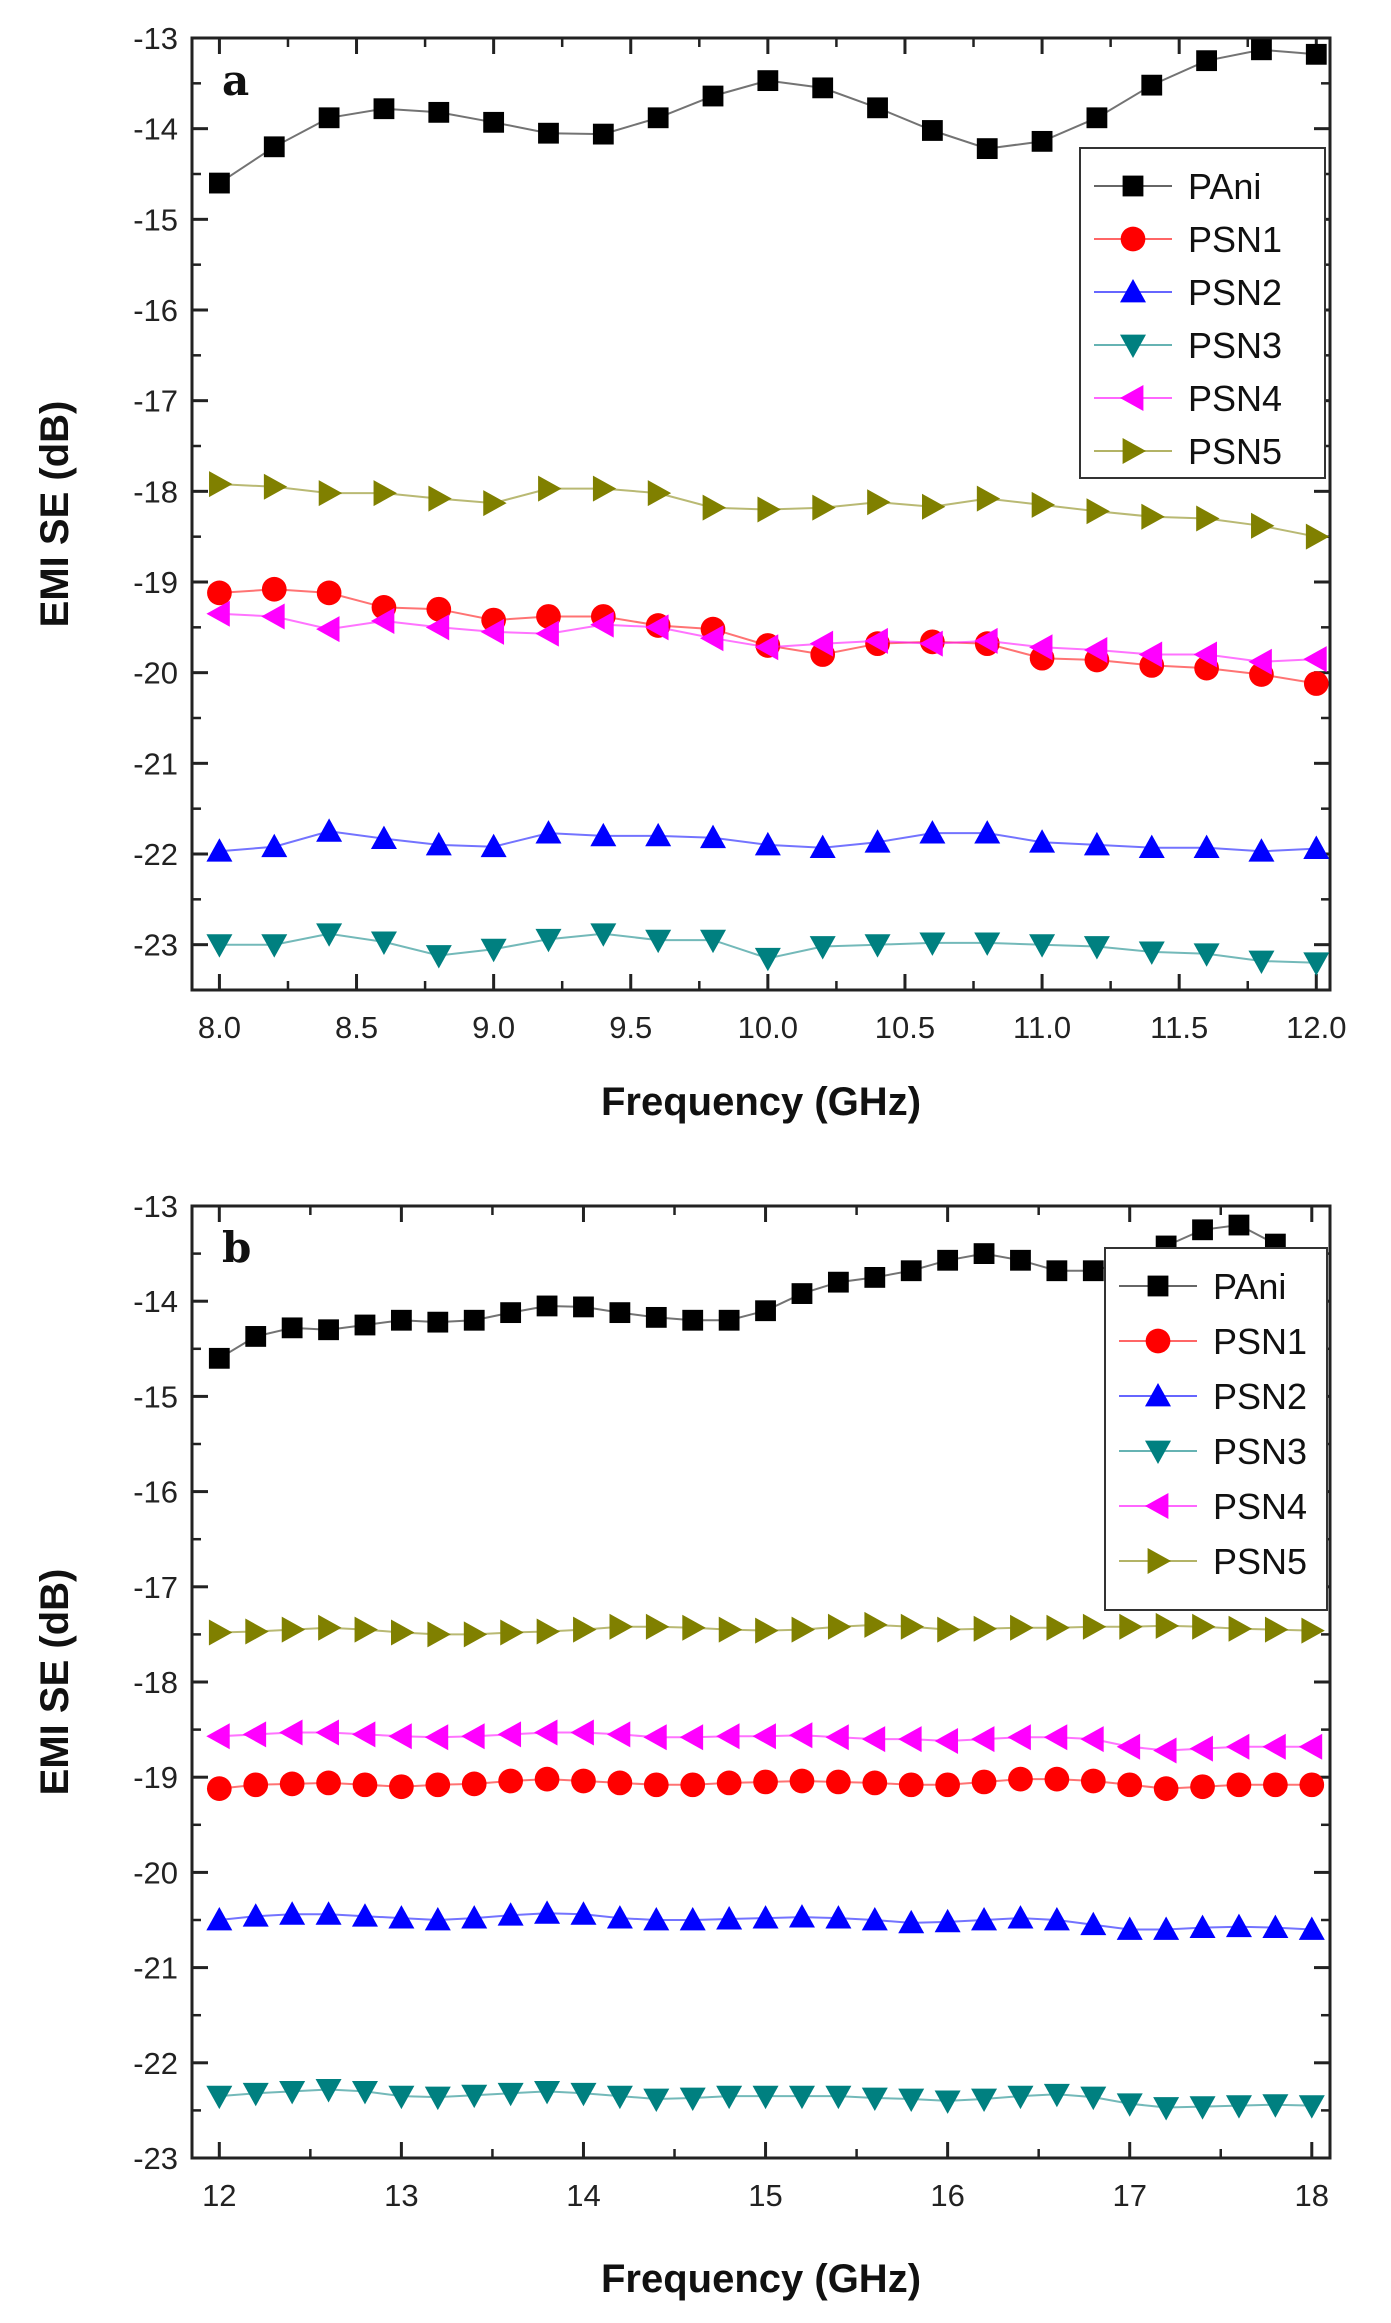  Describe the element at coordinates (356, 1027) in the screenshot. I see `x-tick-label: 8.5` at that location.